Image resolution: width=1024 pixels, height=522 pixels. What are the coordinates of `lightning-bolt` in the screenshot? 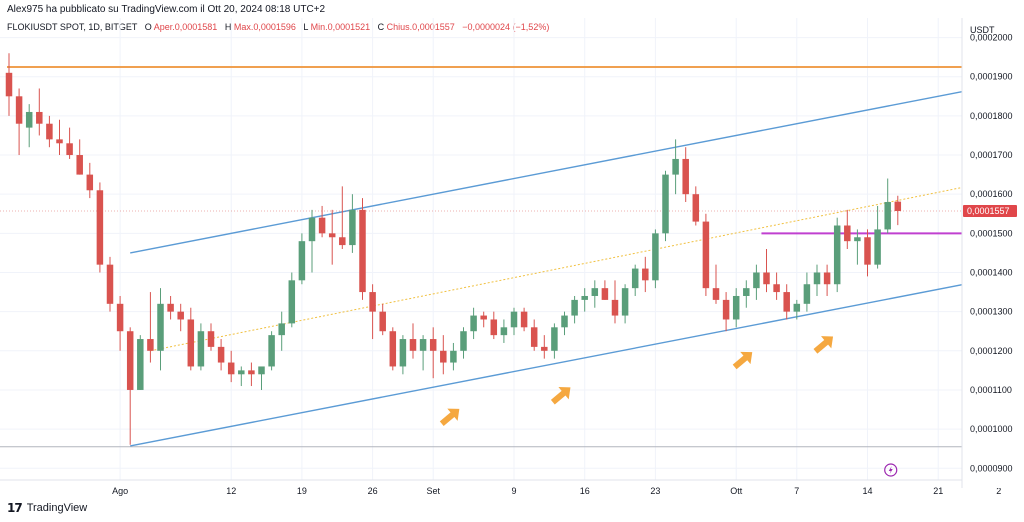 It's located at (890, 470).